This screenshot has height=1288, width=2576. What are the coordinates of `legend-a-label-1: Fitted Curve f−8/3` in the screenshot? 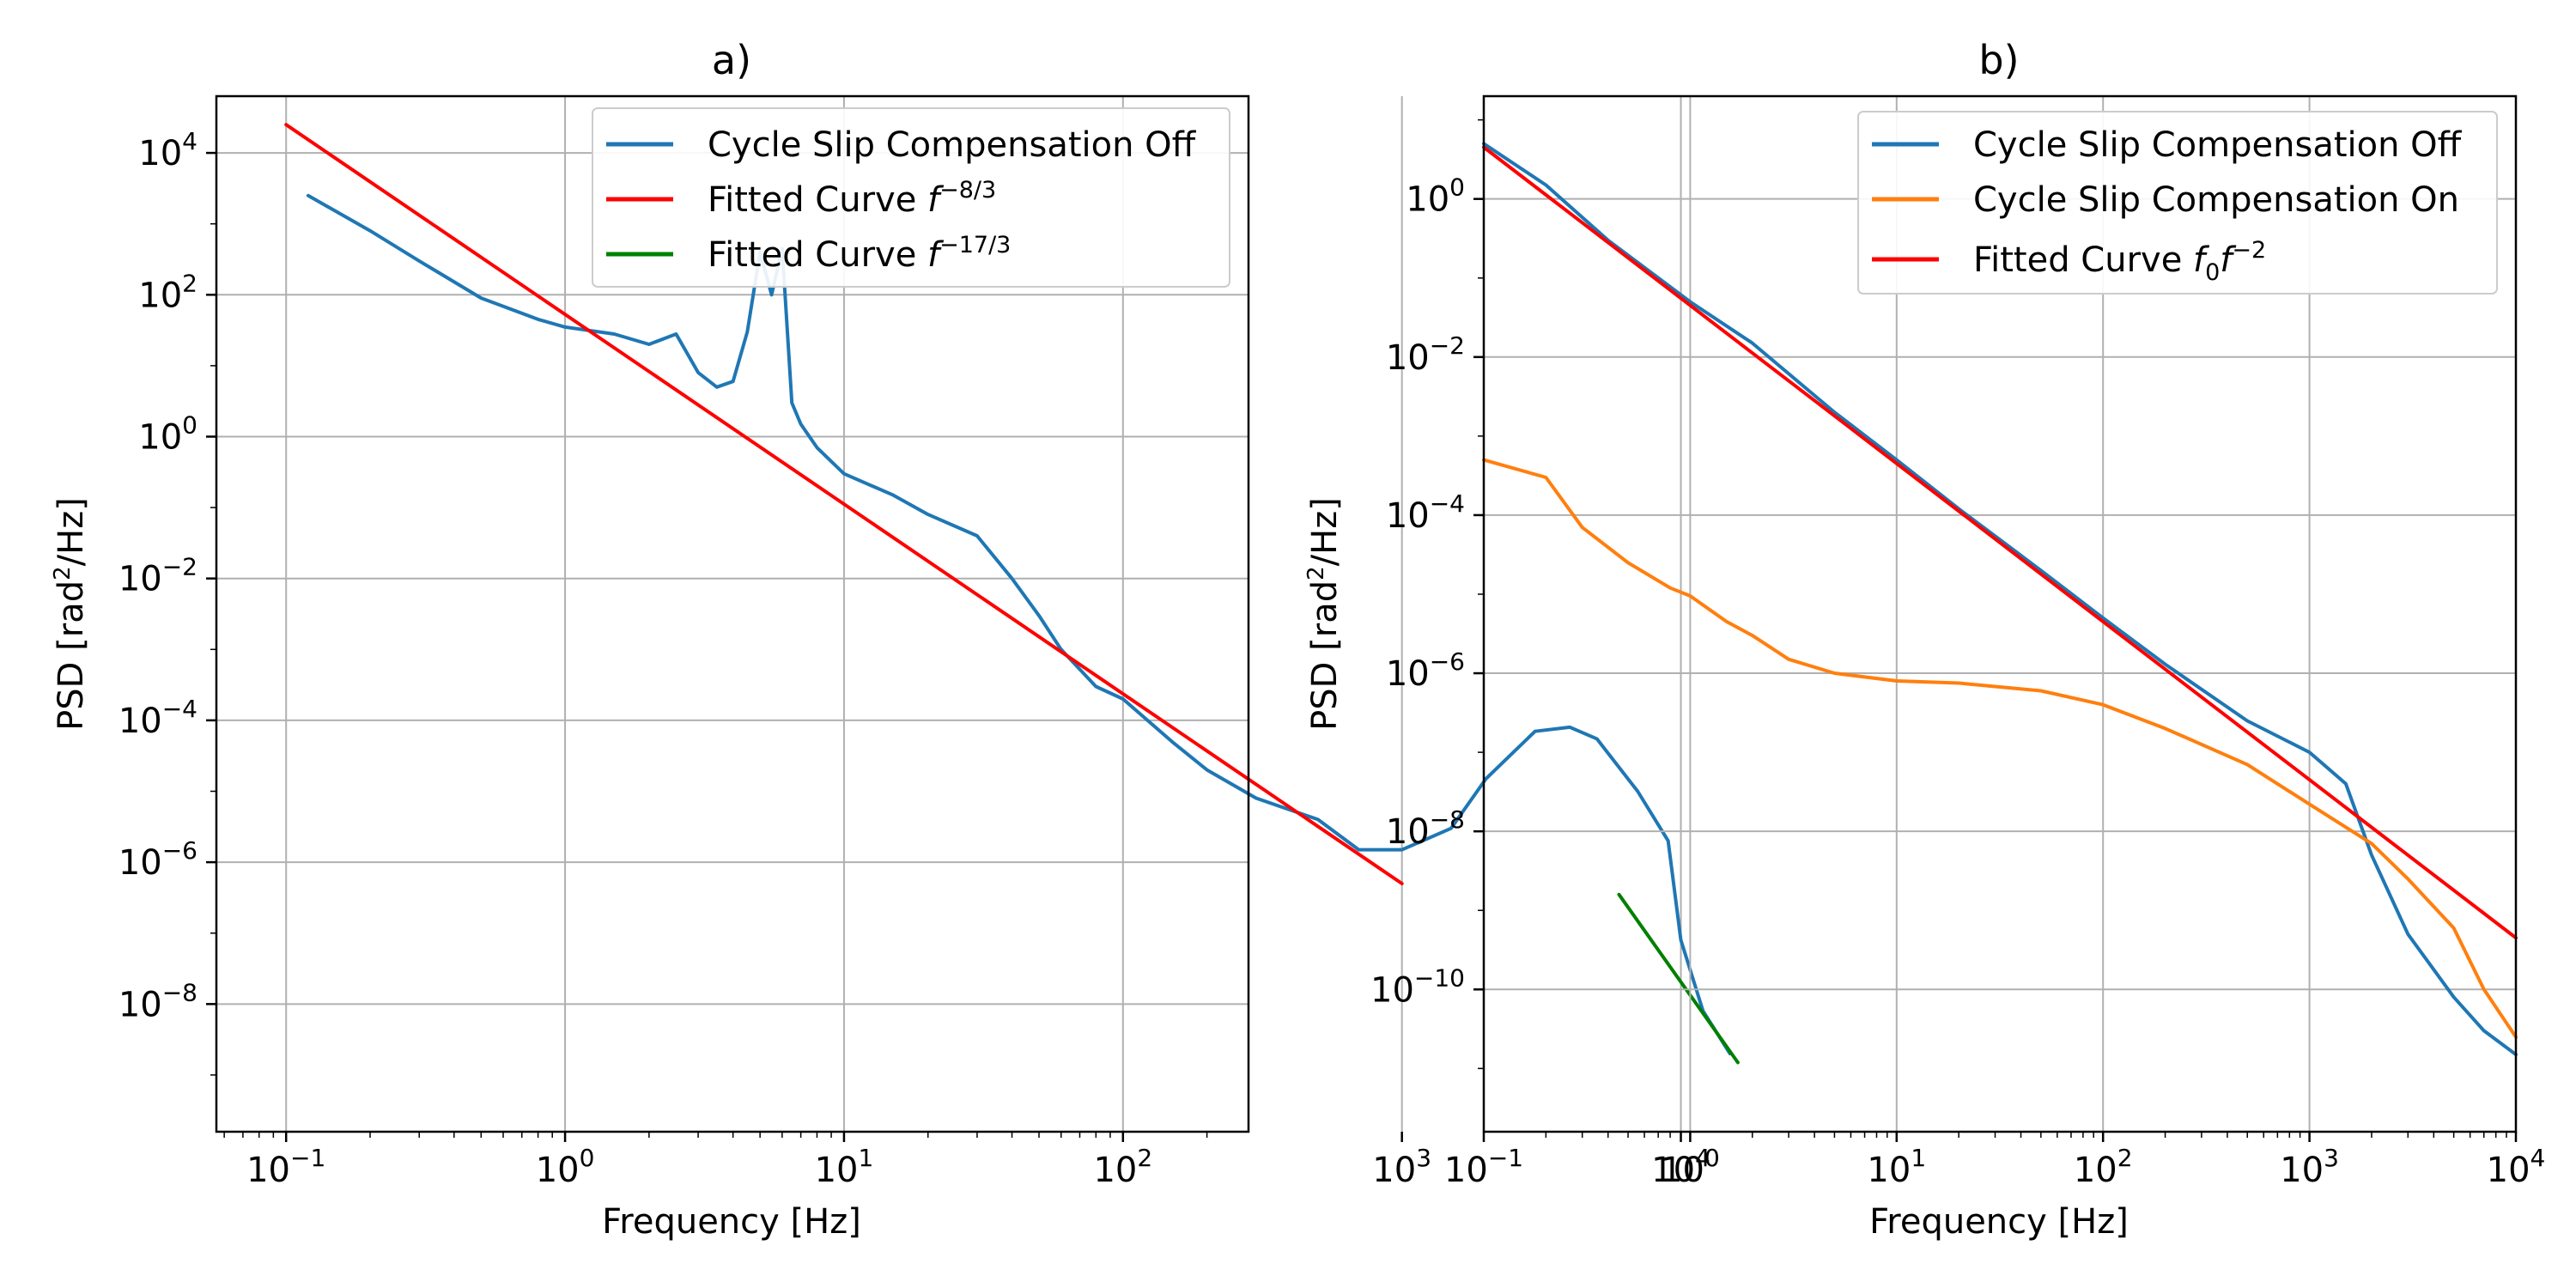 It's located at (852, 198).